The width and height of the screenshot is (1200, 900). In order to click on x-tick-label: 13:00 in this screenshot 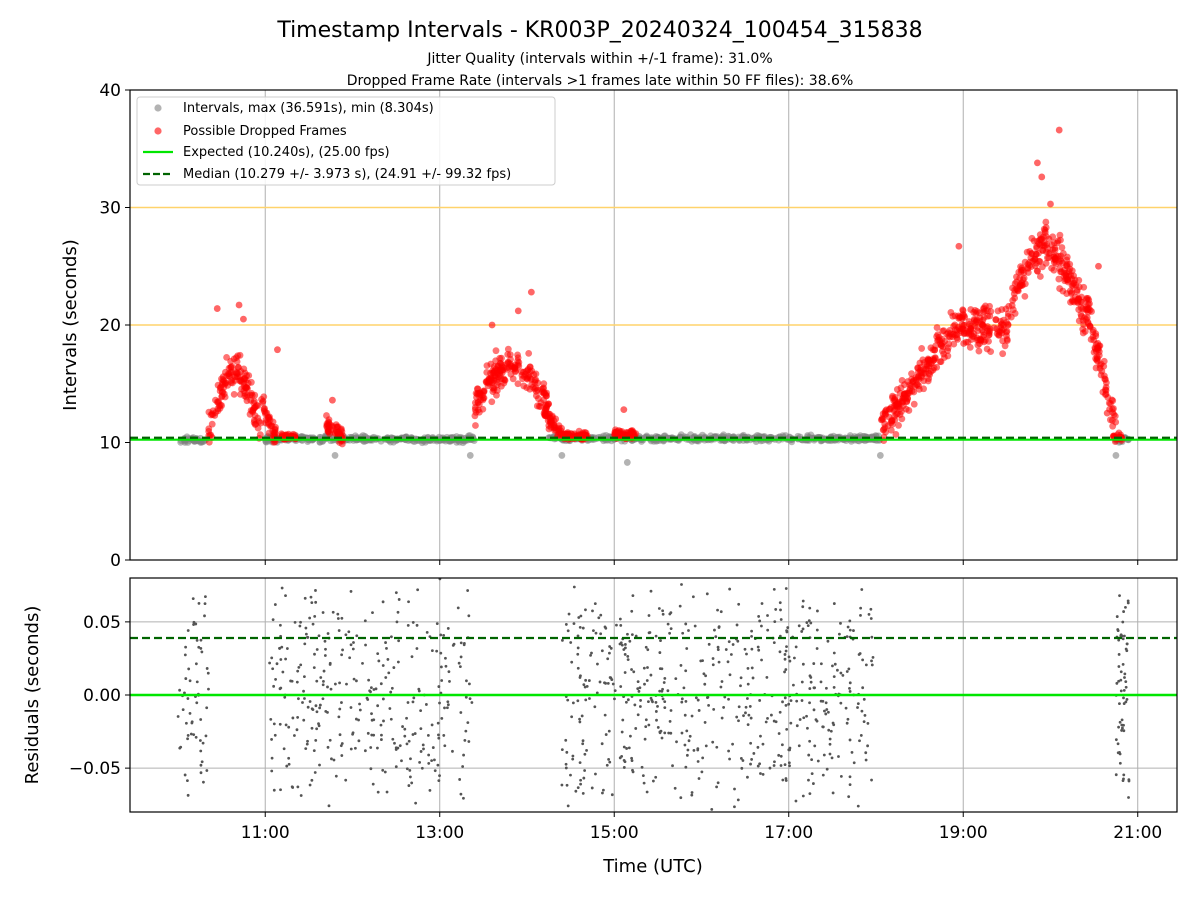, I will do `click(439, 833)`.